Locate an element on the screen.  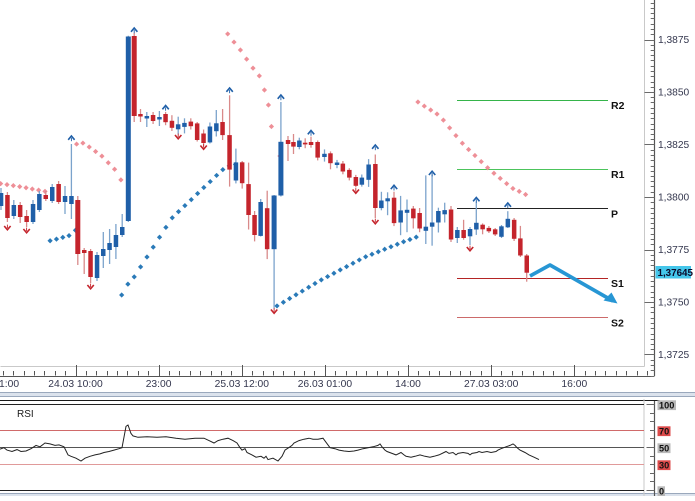
svg-text: R2 is located at coordinates (618, 106).